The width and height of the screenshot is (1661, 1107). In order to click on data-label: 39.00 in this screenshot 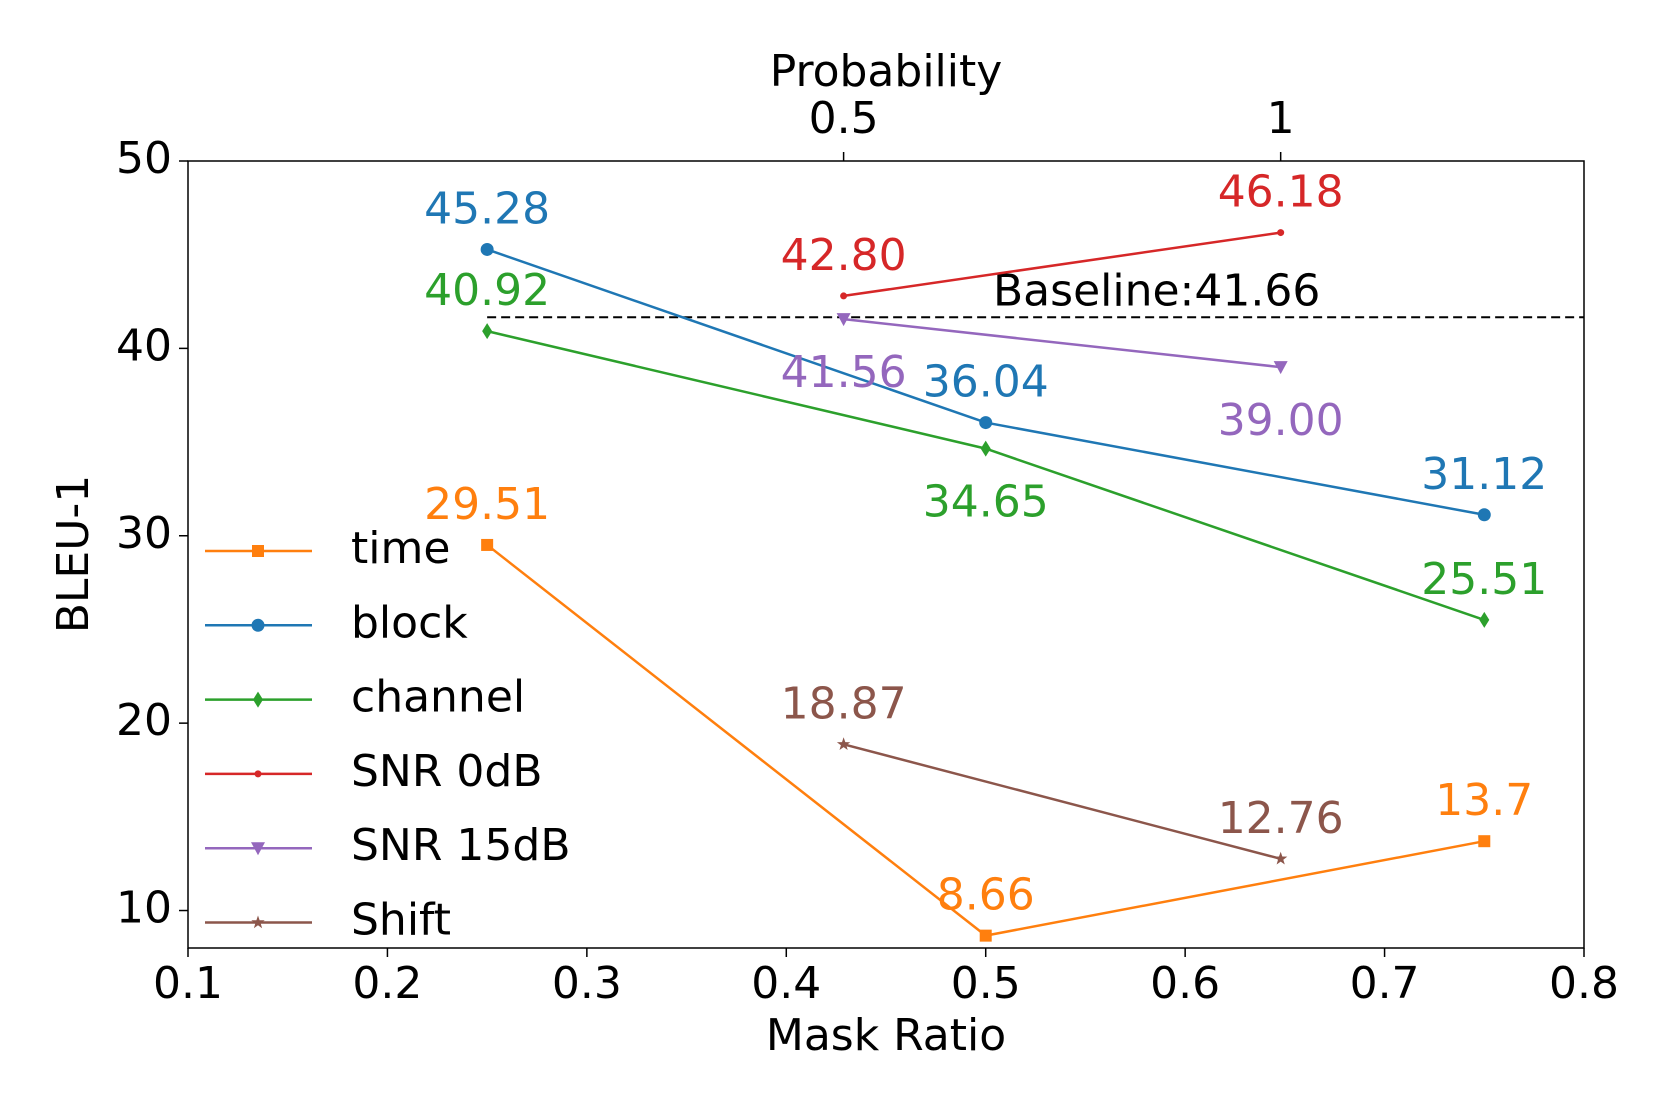, I will do `click(1281, 420)`.